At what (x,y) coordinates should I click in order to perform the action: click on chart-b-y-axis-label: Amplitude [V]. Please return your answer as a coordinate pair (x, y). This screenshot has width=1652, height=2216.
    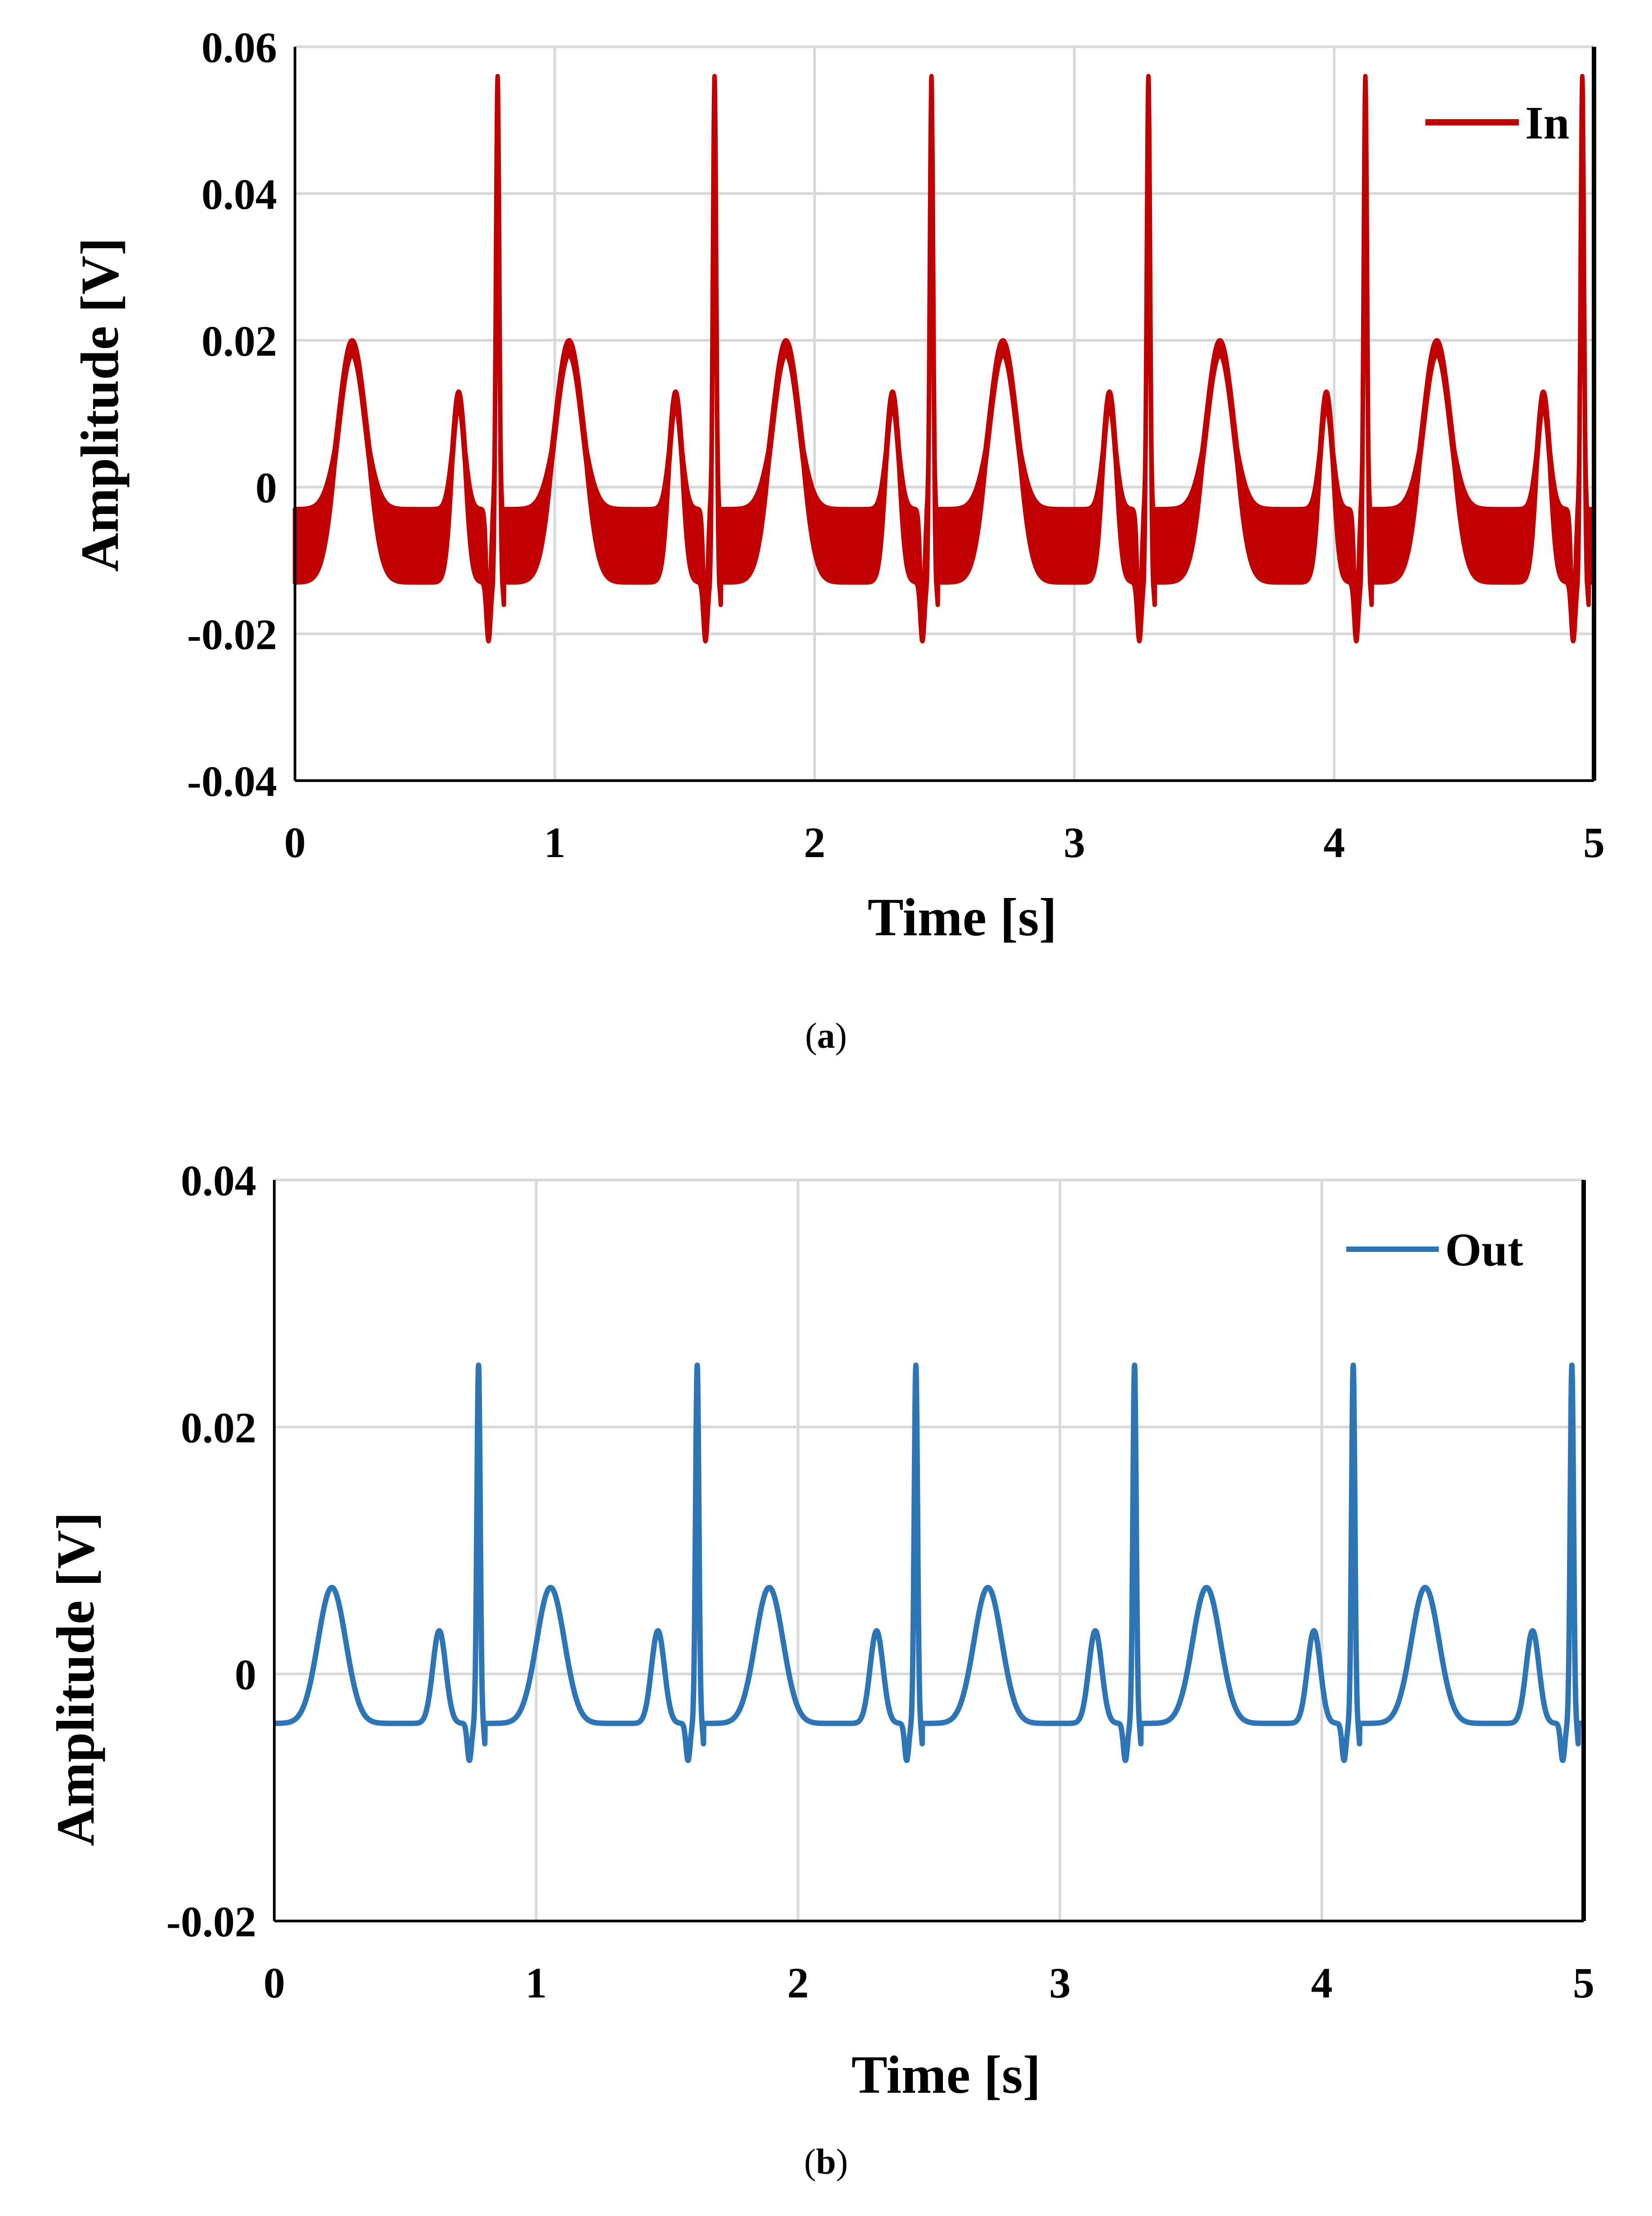
    Looking at the image, I should click on (75, 1679).